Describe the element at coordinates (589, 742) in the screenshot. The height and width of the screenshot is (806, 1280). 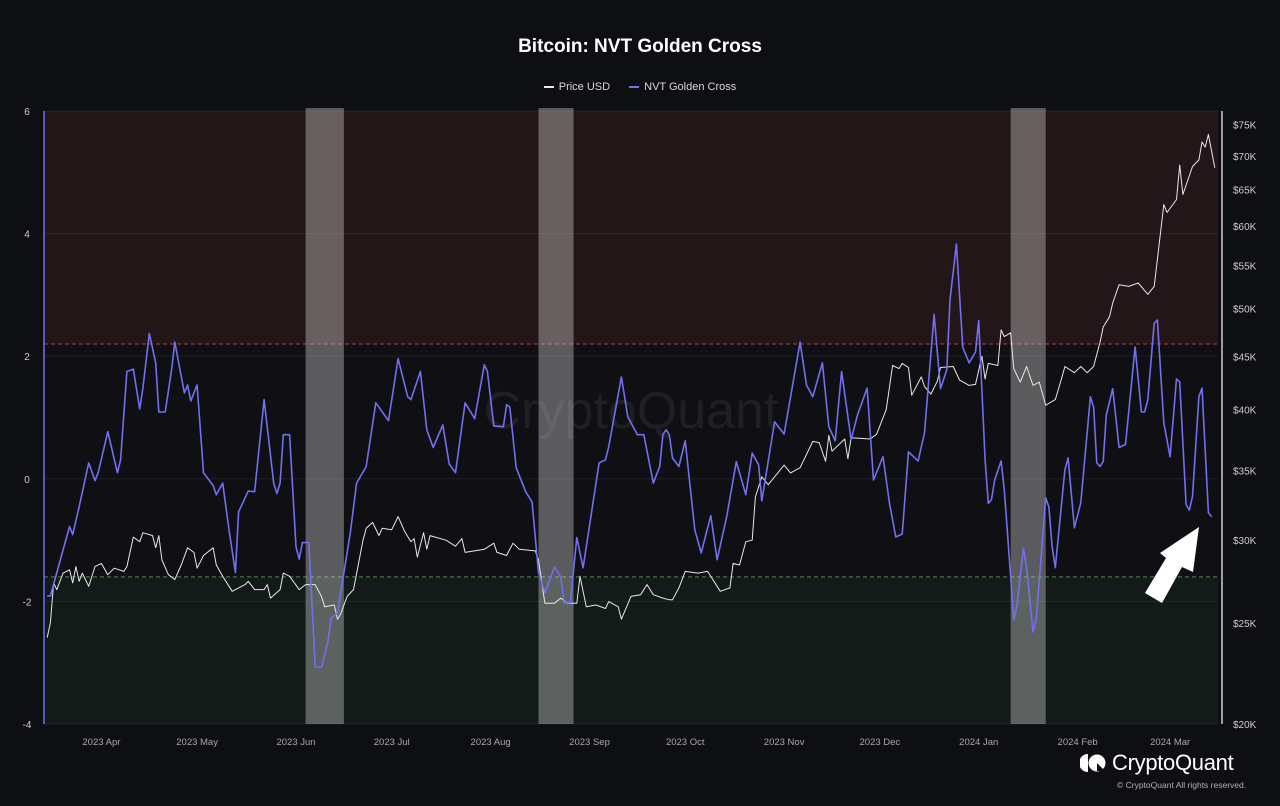
I see `x-axis-tick-label: 2023 Sep` at that location.